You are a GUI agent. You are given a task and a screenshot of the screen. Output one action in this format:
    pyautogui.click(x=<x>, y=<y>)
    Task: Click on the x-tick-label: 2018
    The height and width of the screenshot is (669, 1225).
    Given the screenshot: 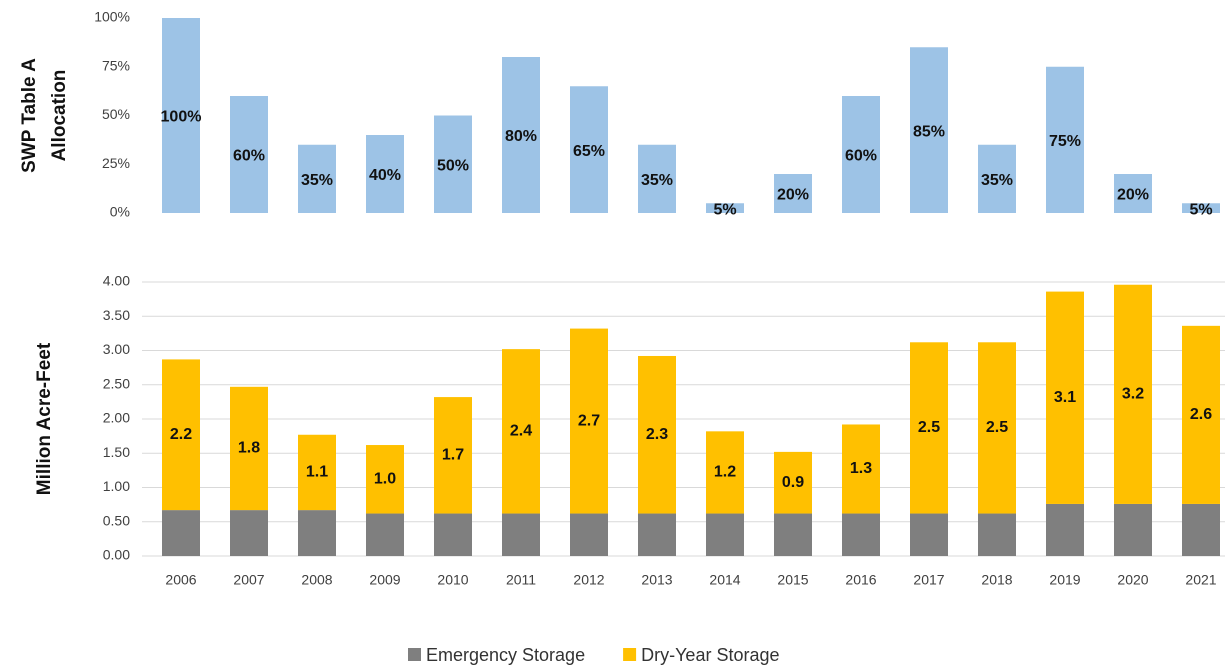 What is the action you would take?
    pyautogui.click(x=996, y=580)
    